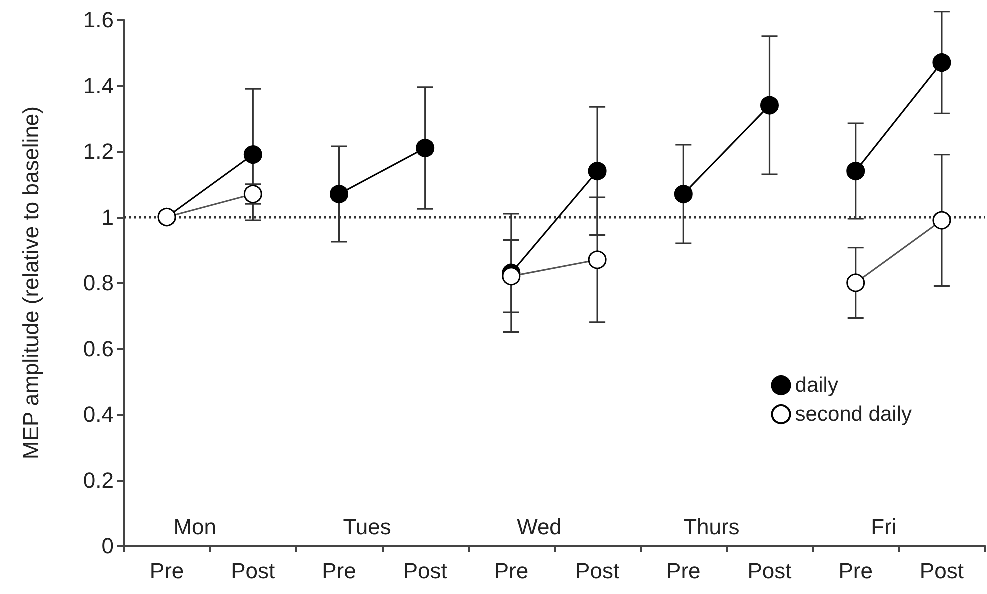 The width and height of the screenshot is (987, 594). I want to click on y-tick-label: 0.4, so click(98, 414).